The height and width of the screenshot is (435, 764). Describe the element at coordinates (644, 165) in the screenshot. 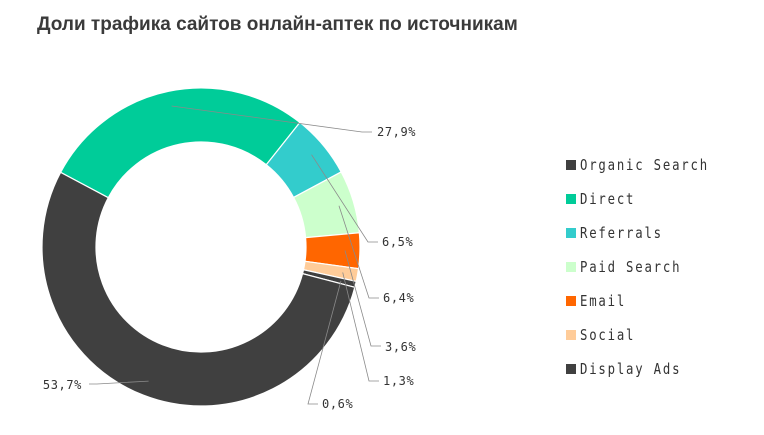

I see `legend-label: Organic Search` at that location.